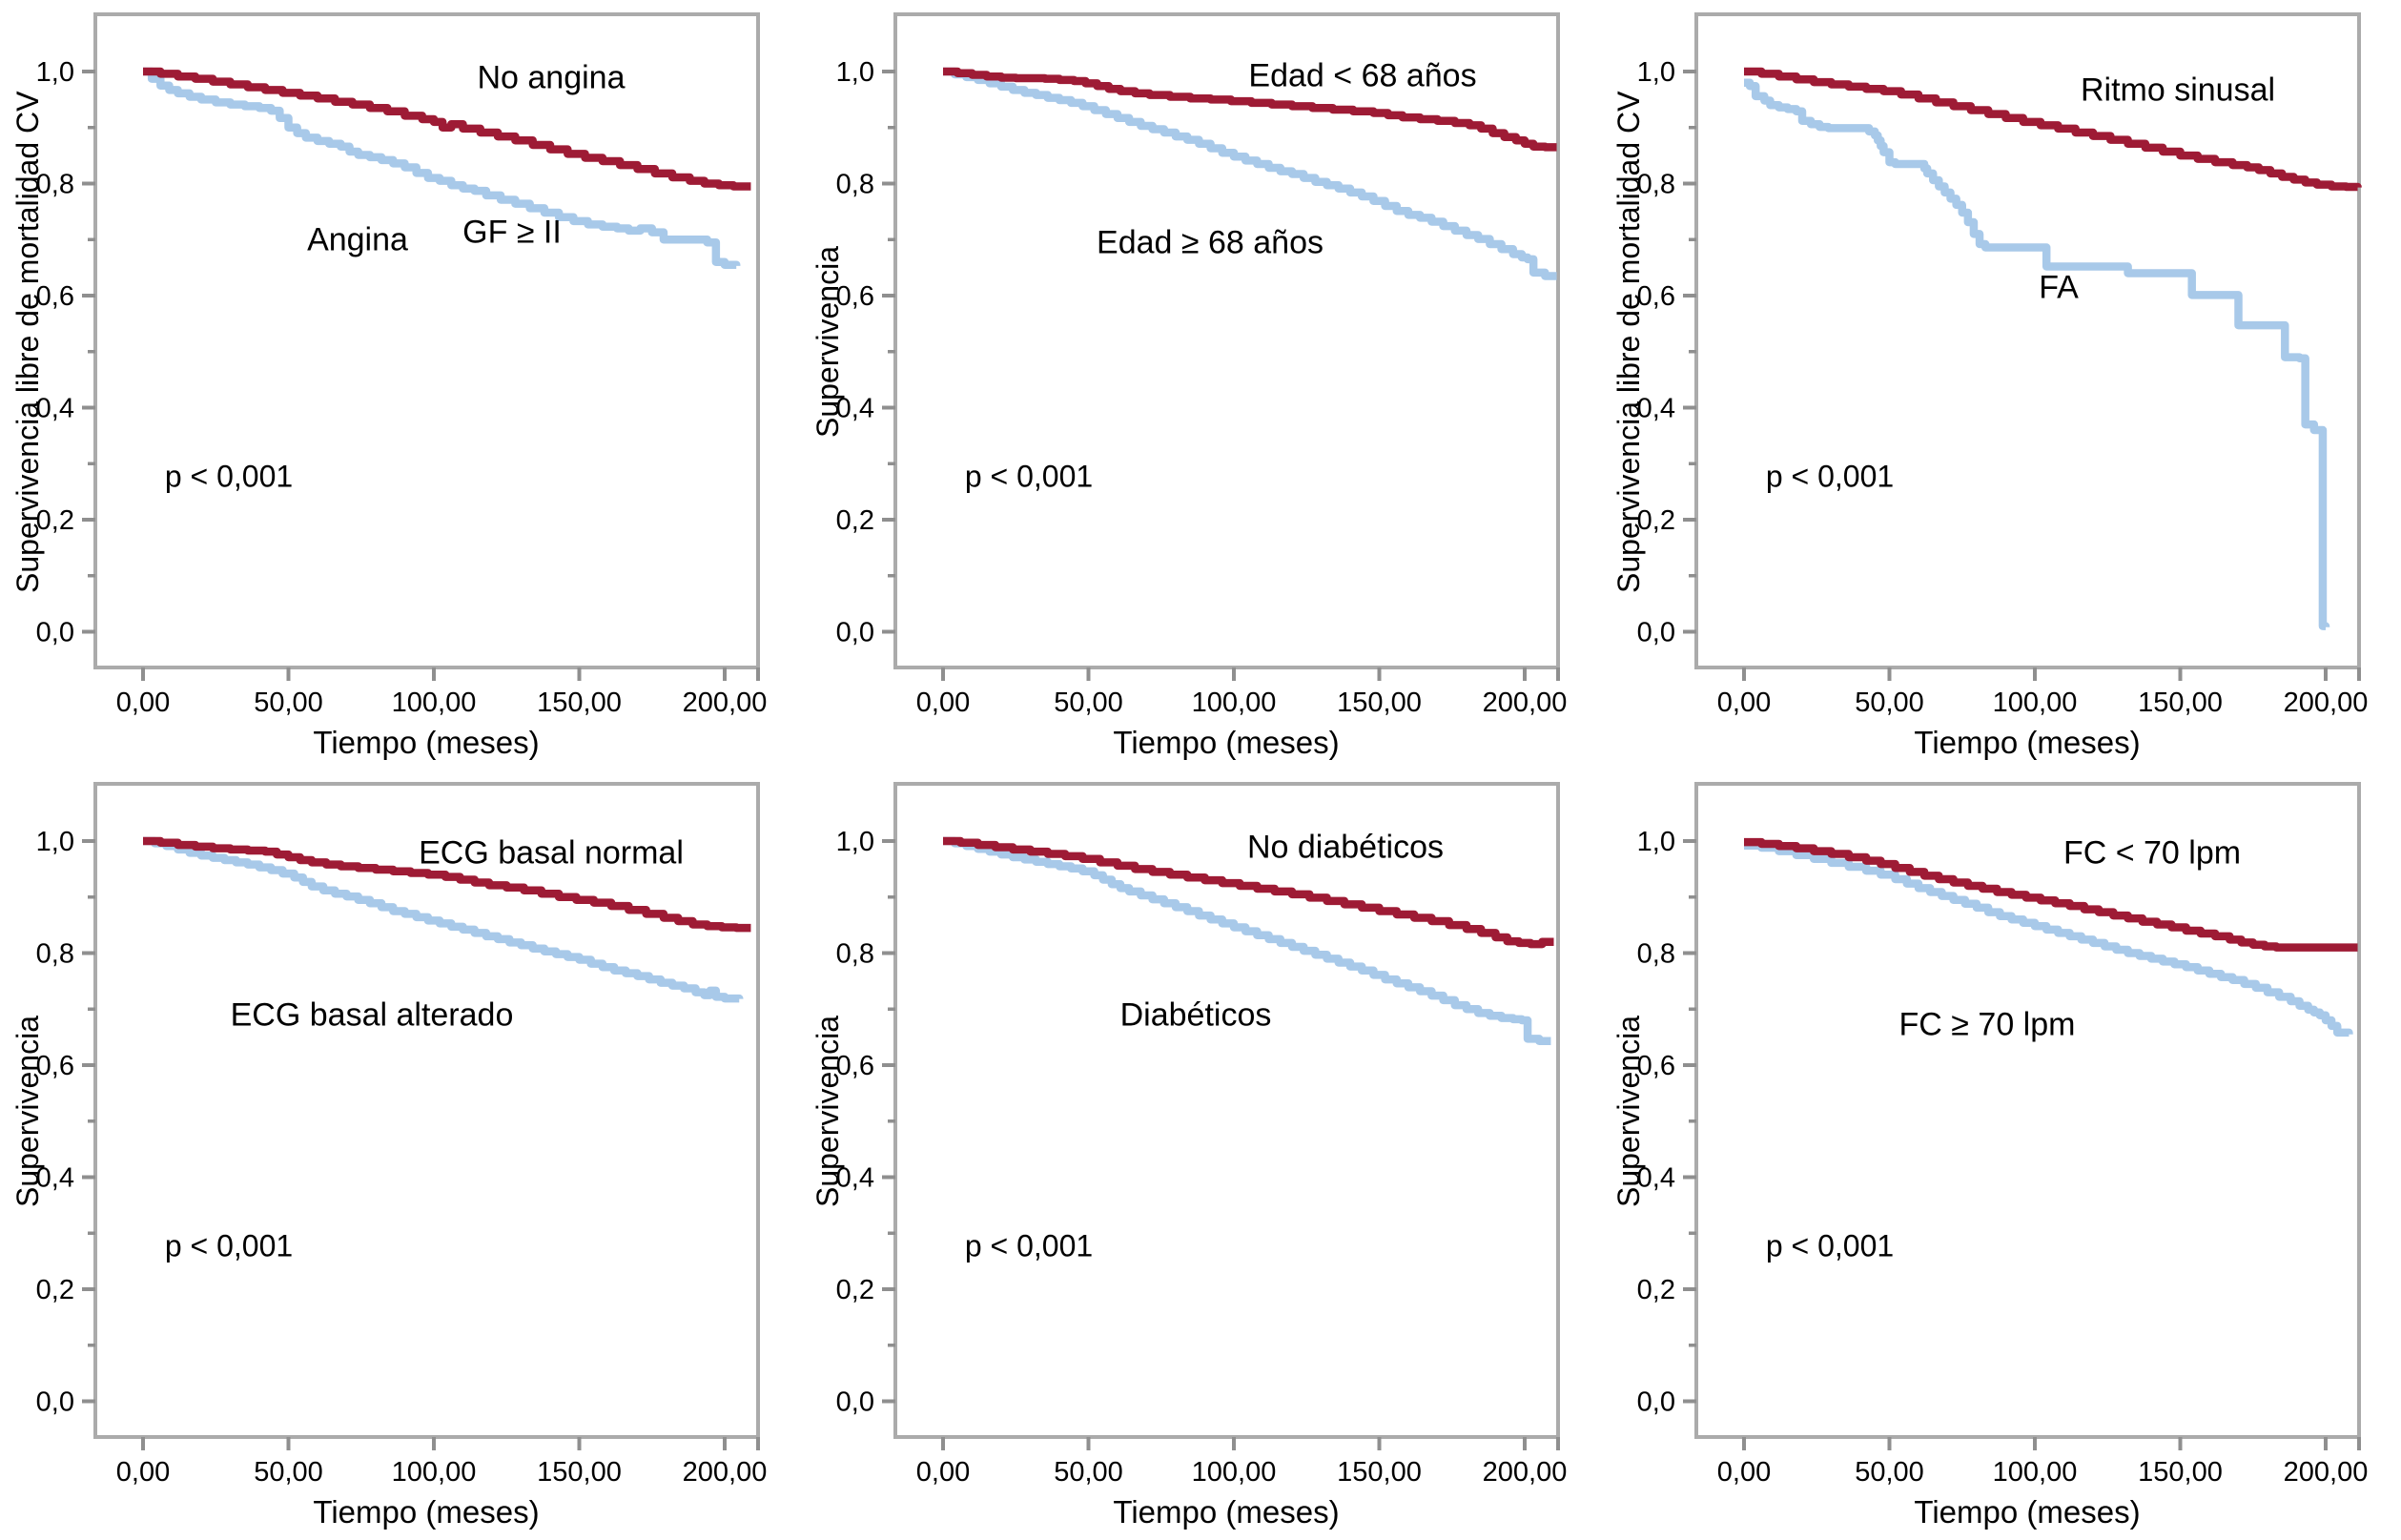 The height and width of the screenshot is (1540, 2401). I want to click on curve-label-blue: FC ≥ 70 lpm, so click(1987, 1024).